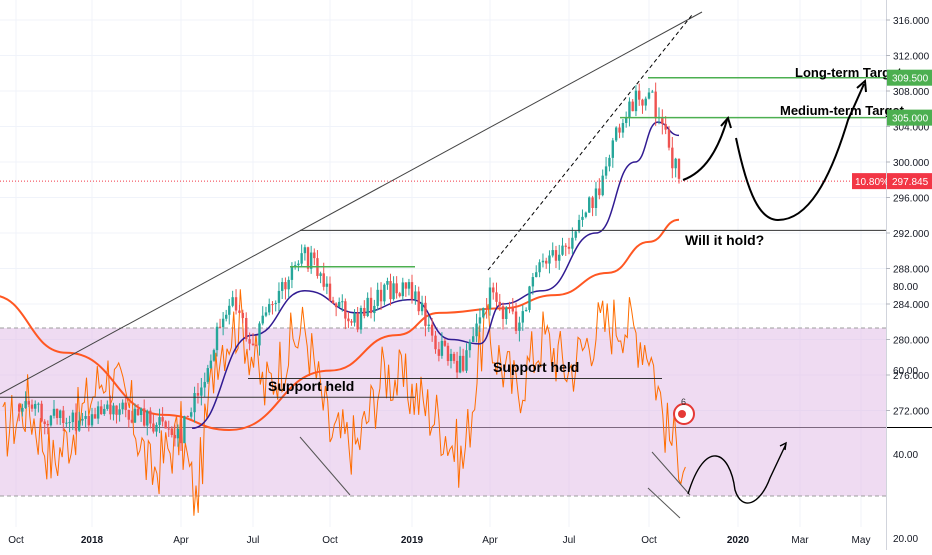  What do you see at coordinates (911, 305) in the screenshot?
I see `price-axis-label: 284.000` at bounding box center [911, 305].